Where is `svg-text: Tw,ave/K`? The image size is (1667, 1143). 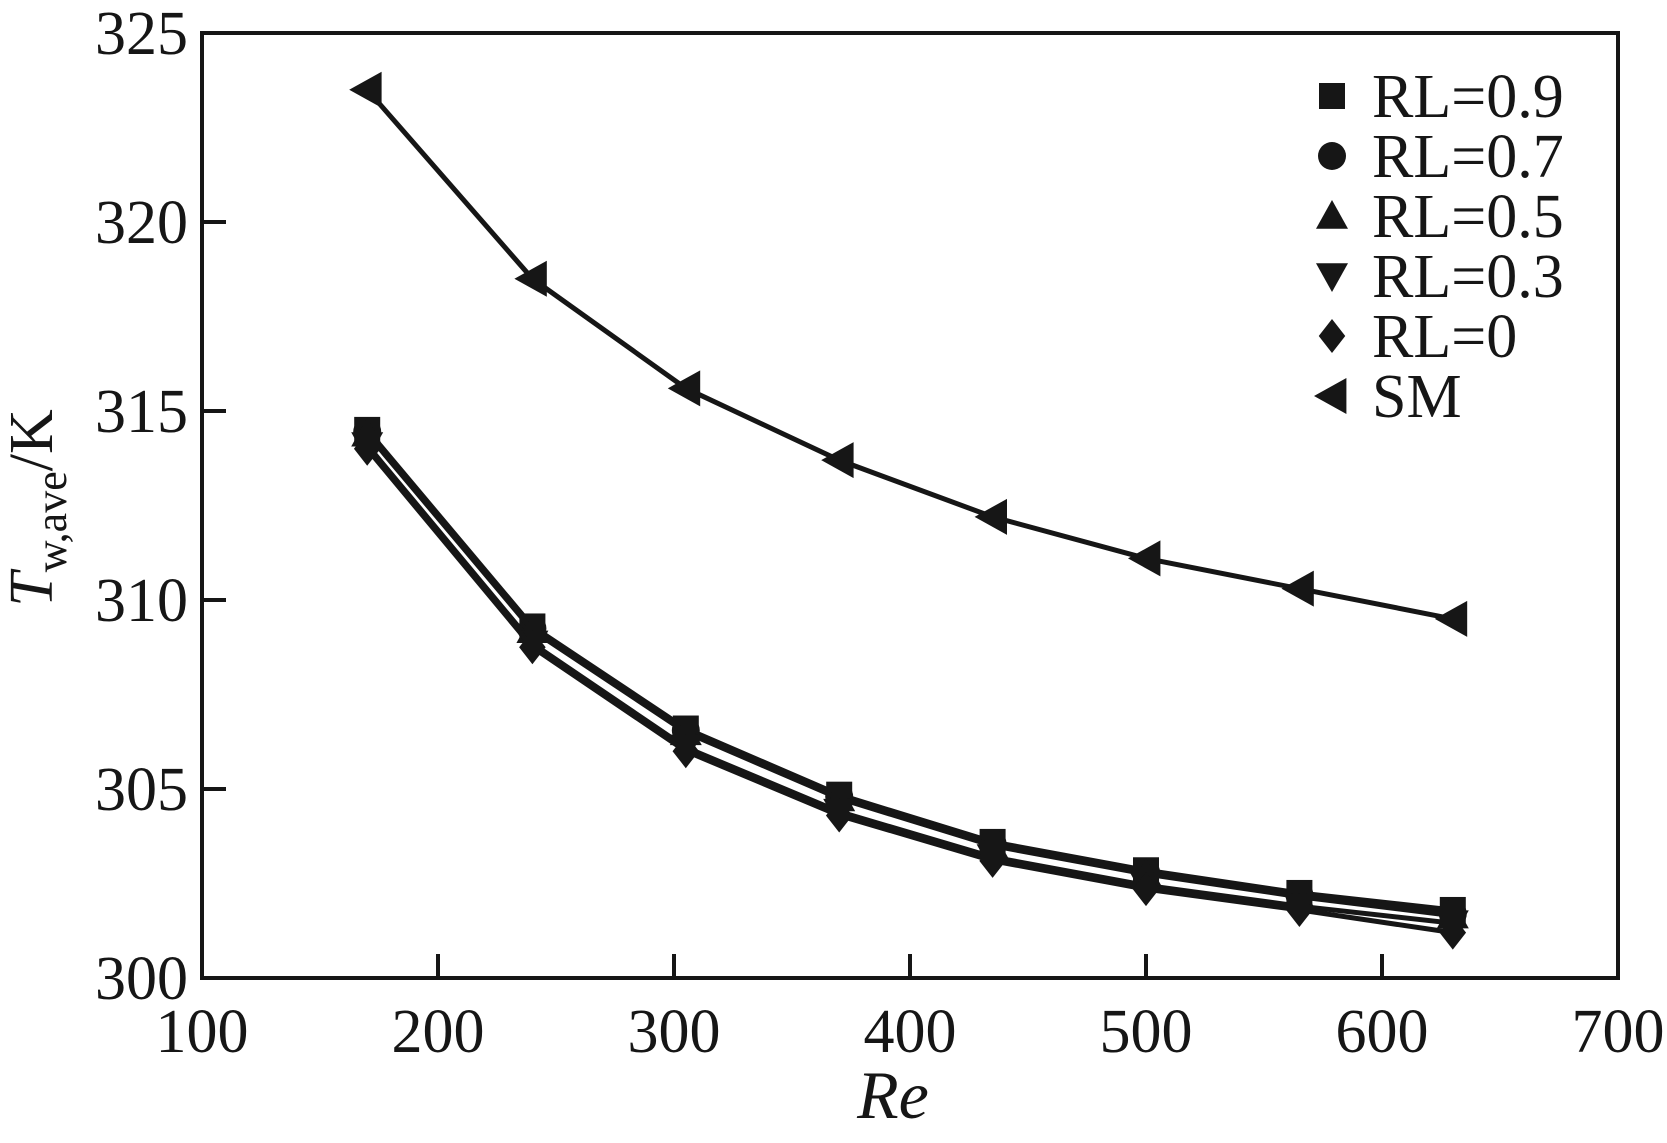 svg-text: Tw,ave/K is located at coordinates (38, 508).